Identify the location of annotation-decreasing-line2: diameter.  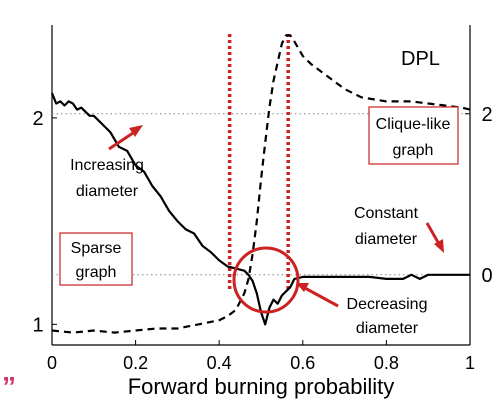
(387, 328).